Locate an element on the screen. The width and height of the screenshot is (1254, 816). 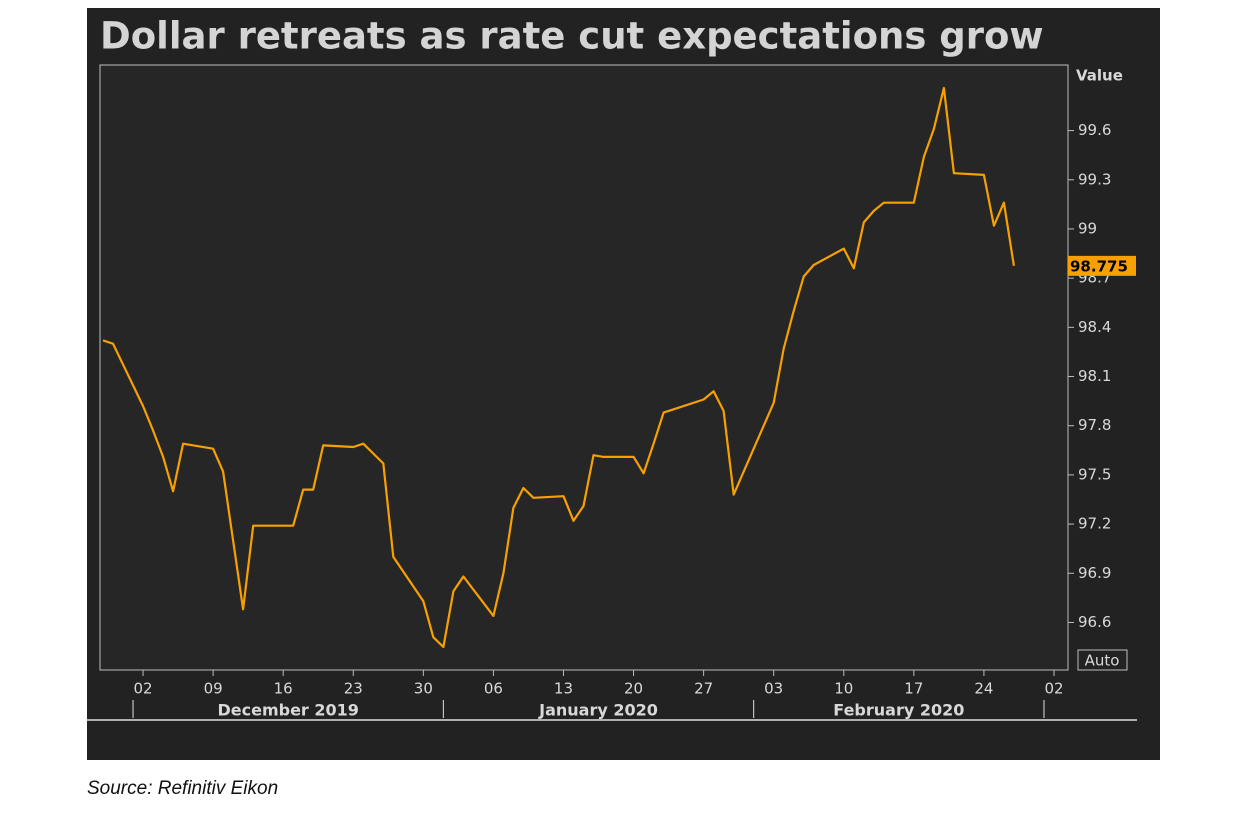
x-tick-label: 27 is located at coordinates (703, 689).